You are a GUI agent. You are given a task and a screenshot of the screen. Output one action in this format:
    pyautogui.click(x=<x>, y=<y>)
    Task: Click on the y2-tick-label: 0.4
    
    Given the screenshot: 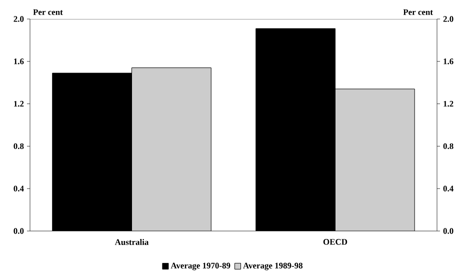 What is the action you would take?
    pyautogui.click(x=448, y=189)
    